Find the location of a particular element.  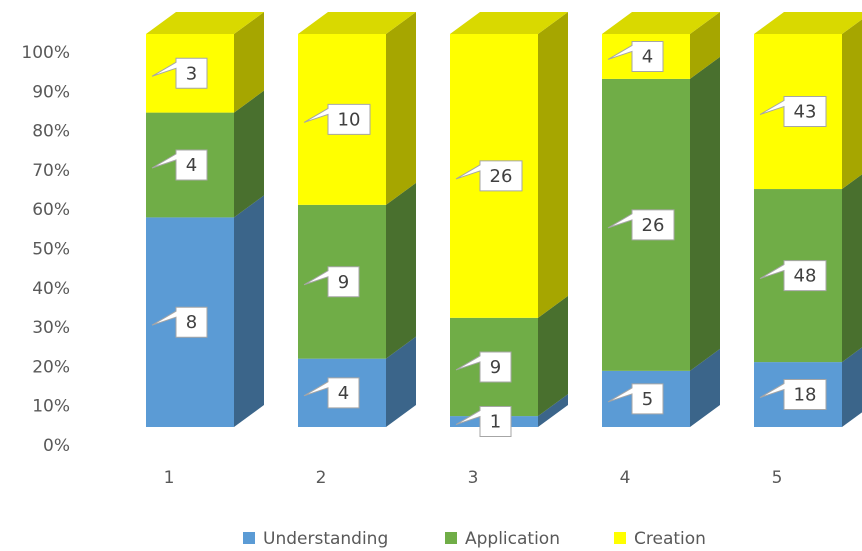

x-tick-label: 2 is located at coordinates (321, 478).